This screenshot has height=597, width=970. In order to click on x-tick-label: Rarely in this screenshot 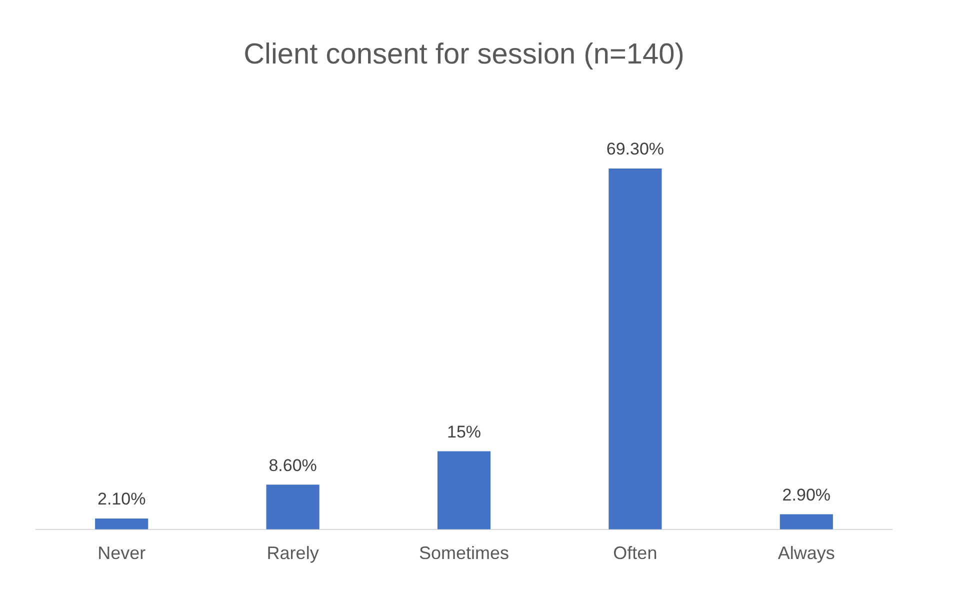, I will do `click(292, 553)`.